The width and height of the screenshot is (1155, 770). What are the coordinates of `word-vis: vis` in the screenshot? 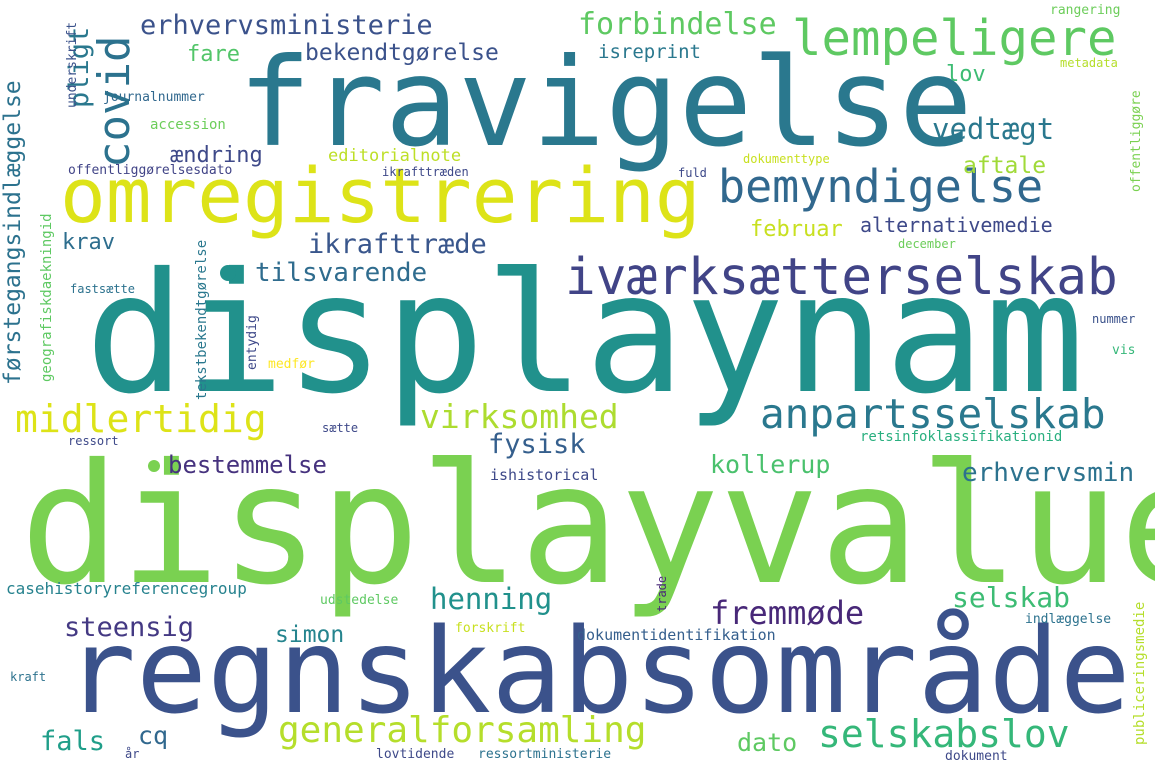 It's located at (1124, 350).